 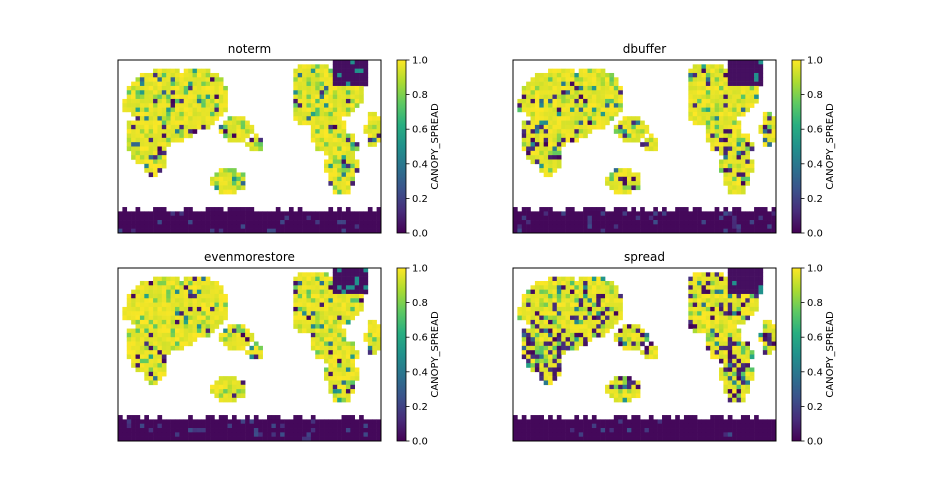 I want to click on colorbar-tick-label: 0.4, so click(x=815, y=372).